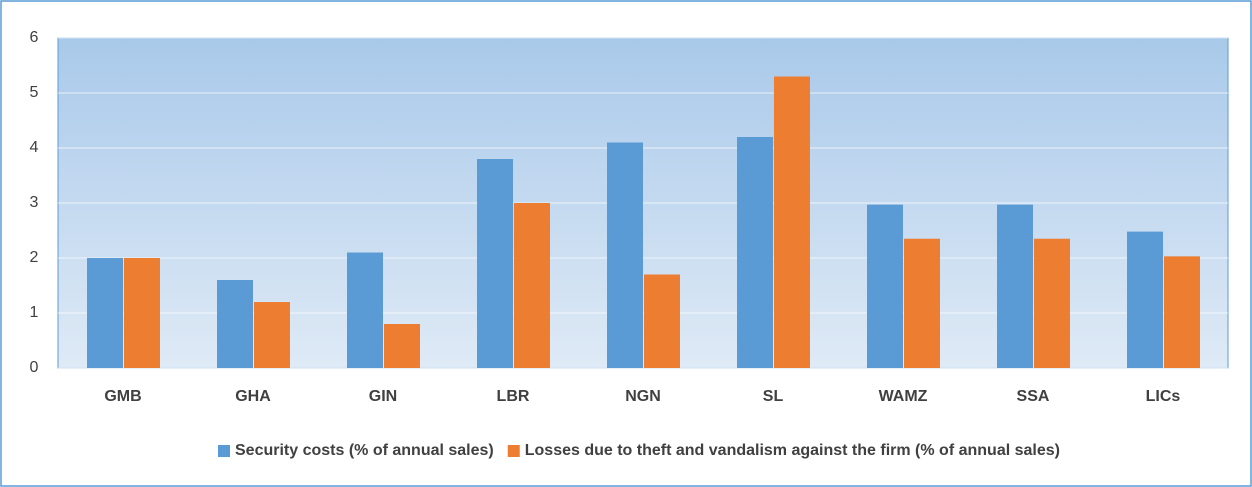 The height and width of the screenshot is (487, 1252). I want to click on y-tick-label: 2, so click(34, 257).